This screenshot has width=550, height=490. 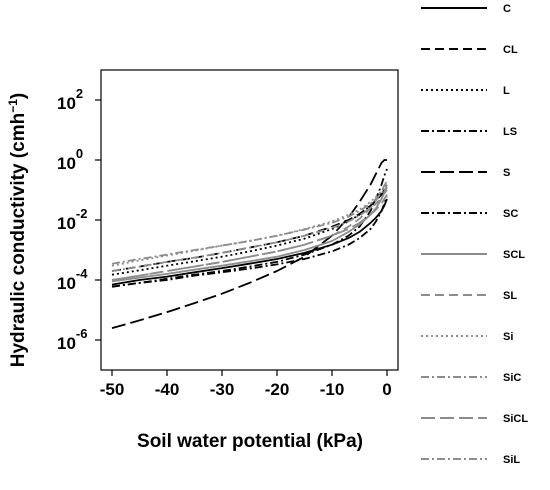 I want to click on y-axis-title-main: Hydraulic conductivity (cmh, so click(x=18, y=240).